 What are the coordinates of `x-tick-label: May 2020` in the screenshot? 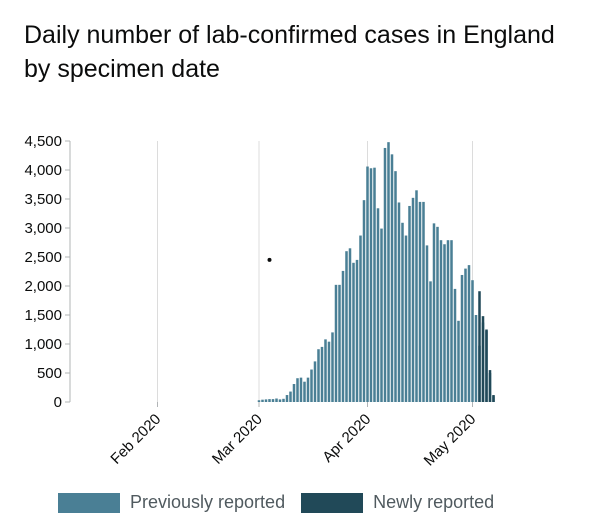 It's located at (450, 440).